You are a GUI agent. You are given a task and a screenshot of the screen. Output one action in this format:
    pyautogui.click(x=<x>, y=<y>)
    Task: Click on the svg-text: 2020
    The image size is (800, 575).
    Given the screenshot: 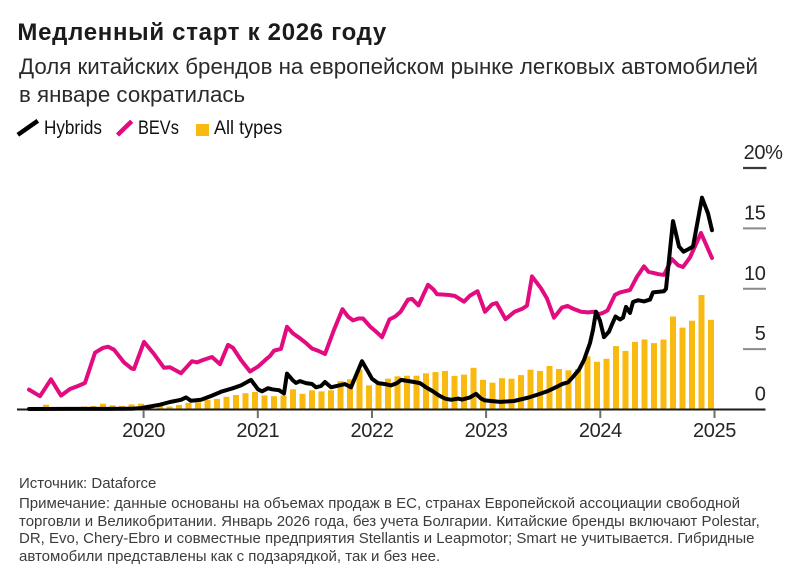 What is the action you would take?
    pyautogui.click(x=143, y=431)
    